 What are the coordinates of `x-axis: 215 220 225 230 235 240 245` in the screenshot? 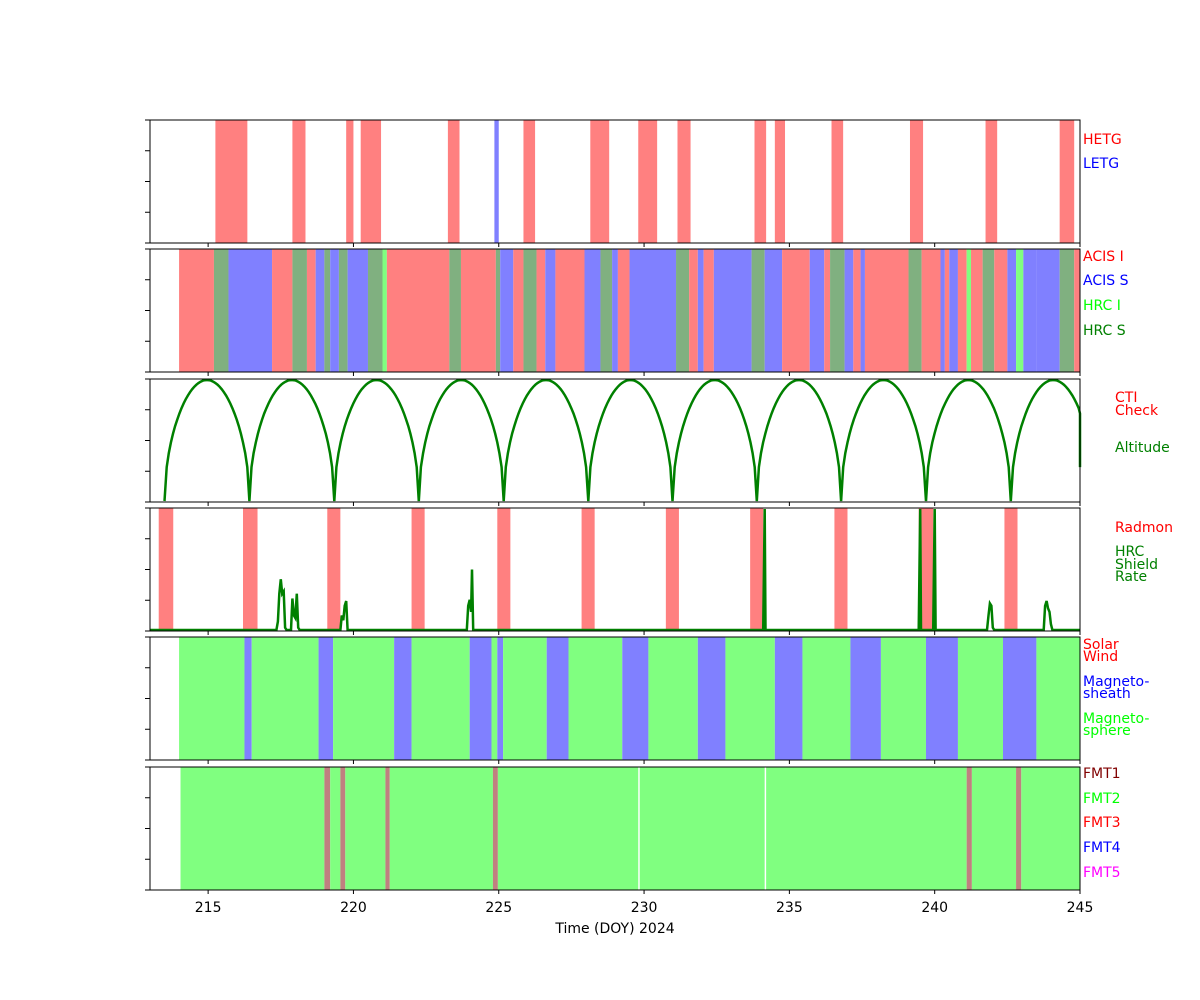 It's located at (644, 908).